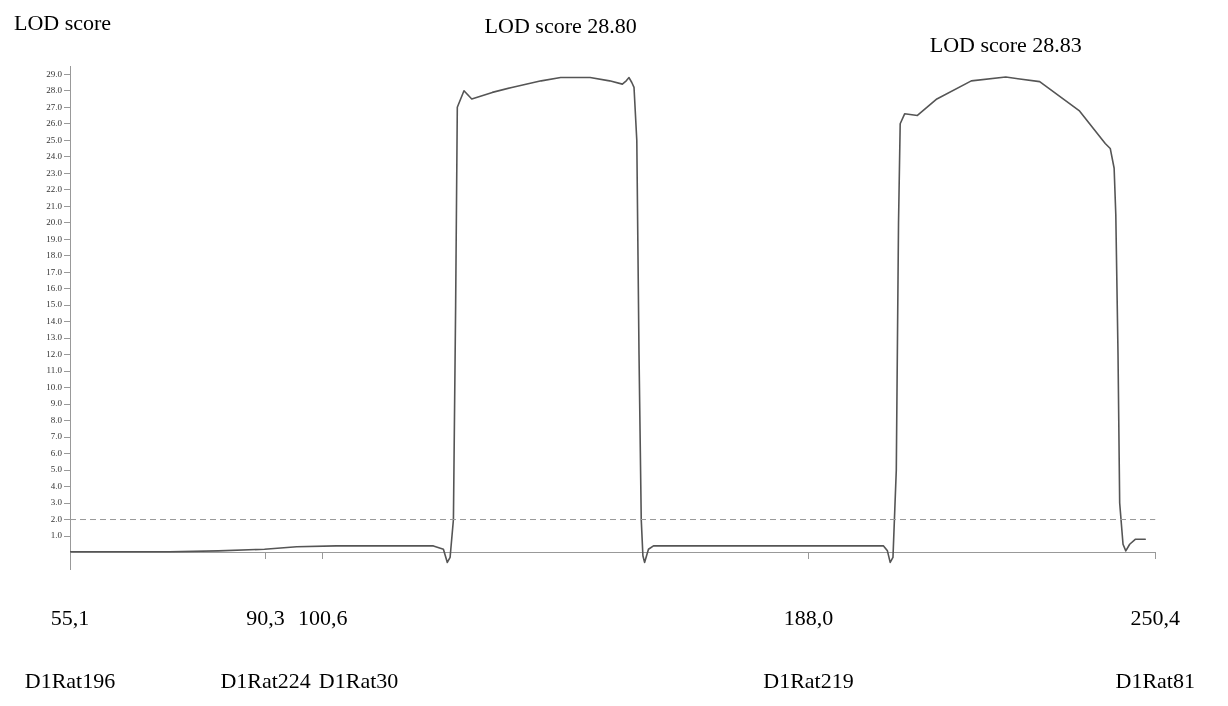 The width and height of the screenshot is (1228, 706). What do you see at coordinates (54, 106) in the screenshot?
I see `y-tick-label: 27.0` at bounding box center [54, 106].